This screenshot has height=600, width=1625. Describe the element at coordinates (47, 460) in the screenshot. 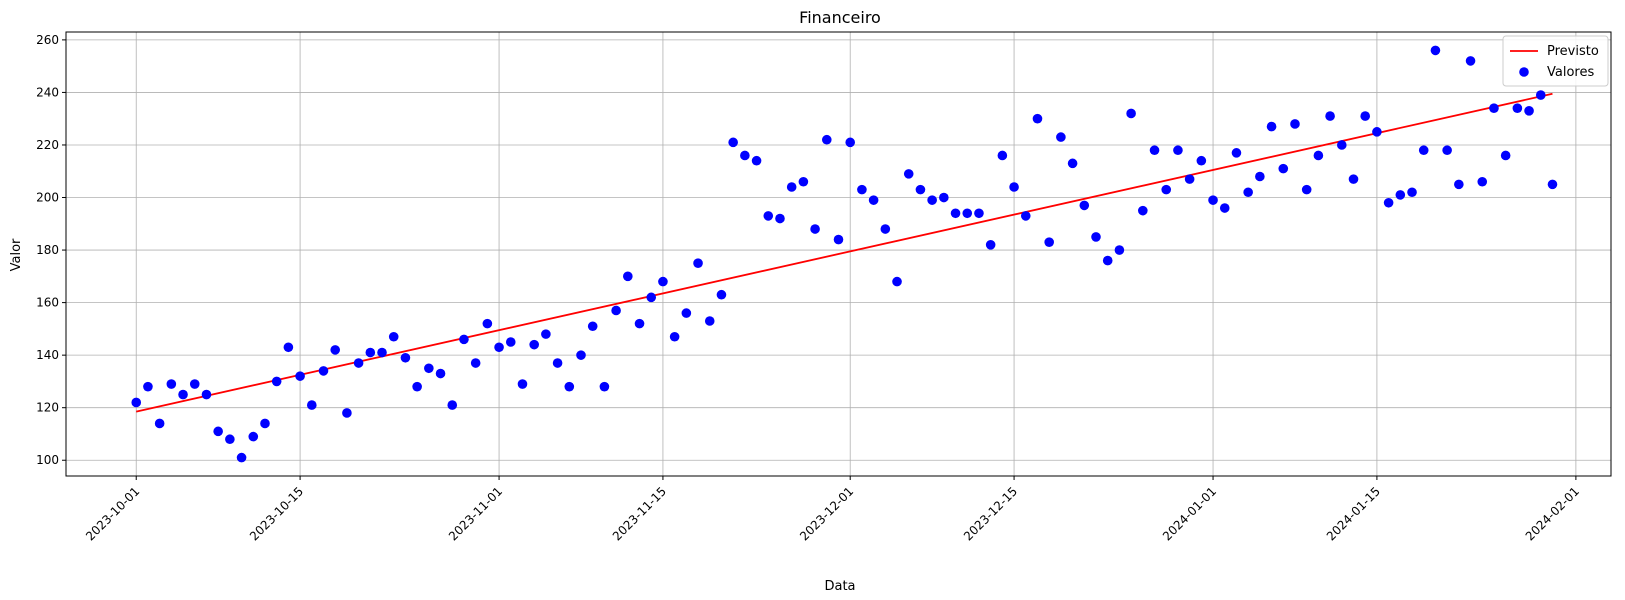

I see `y-tick-label: 100` at that location.